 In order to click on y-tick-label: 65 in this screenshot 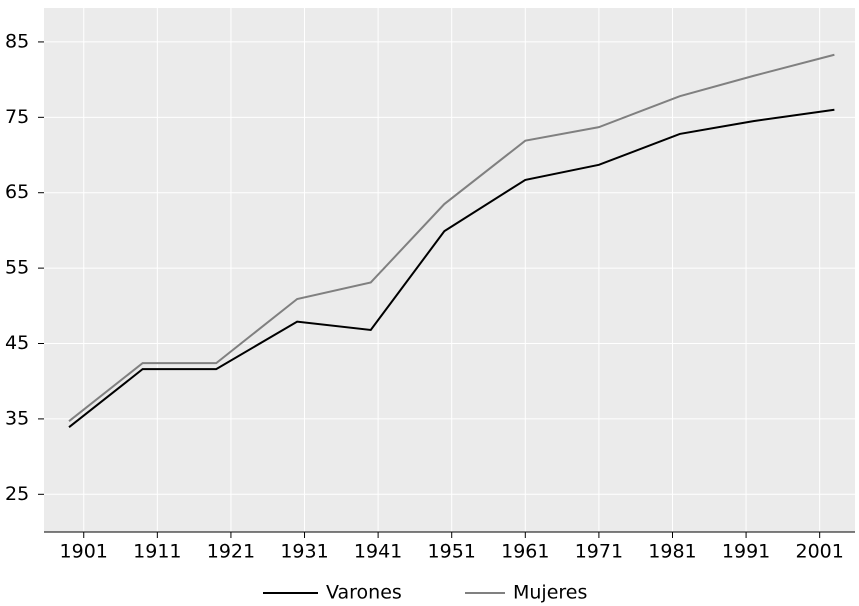, I will do `click(17, 192)`.